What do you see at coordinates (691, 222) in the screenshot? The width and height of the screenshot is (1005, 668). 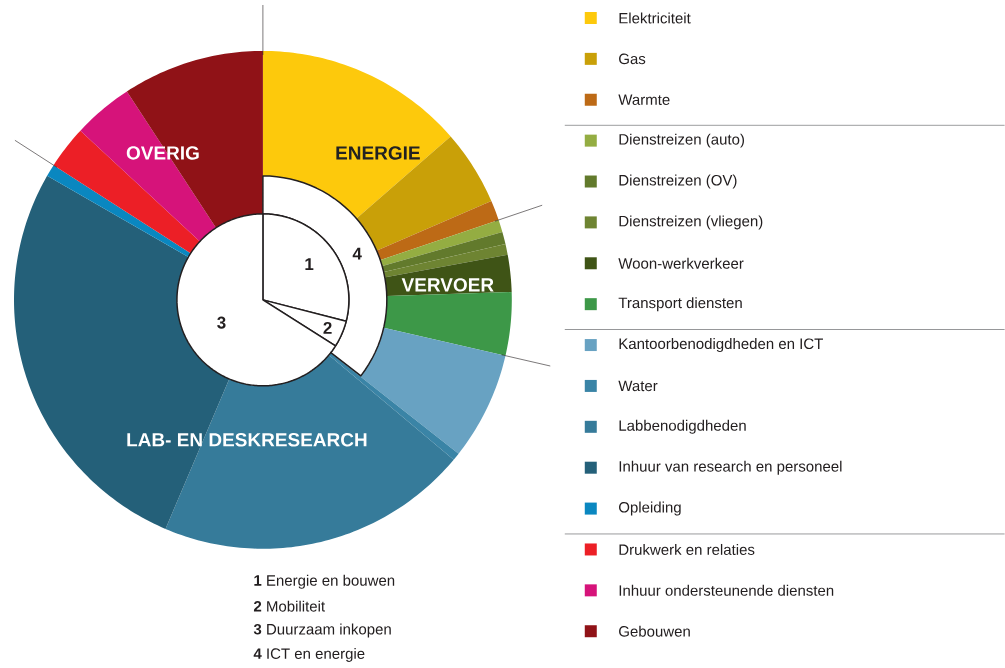 I see `legend-label: Dienstreizen (vliegen)` at bounding box center [691, 222].